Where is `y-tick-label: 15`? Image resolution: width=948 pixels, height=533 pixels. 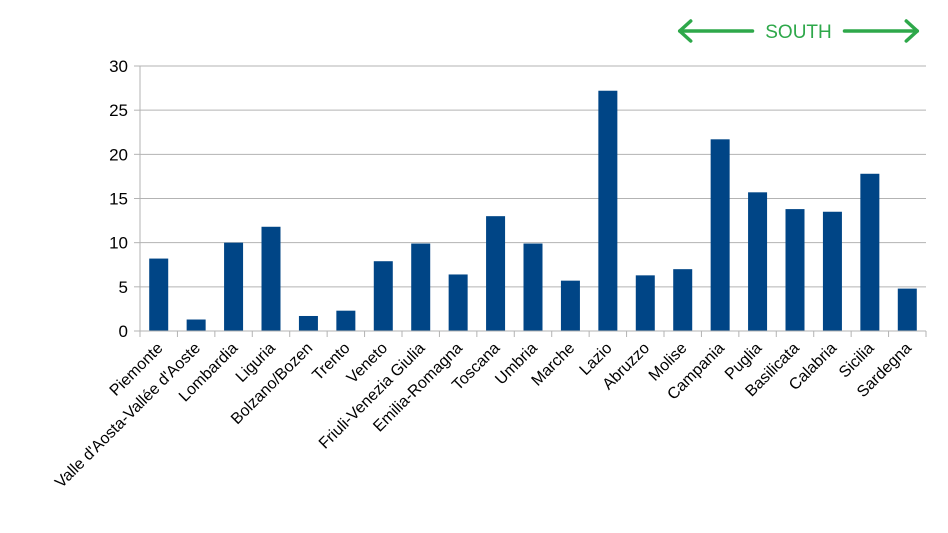 y-tick-label: 15 is located at coordinates (118, 199).